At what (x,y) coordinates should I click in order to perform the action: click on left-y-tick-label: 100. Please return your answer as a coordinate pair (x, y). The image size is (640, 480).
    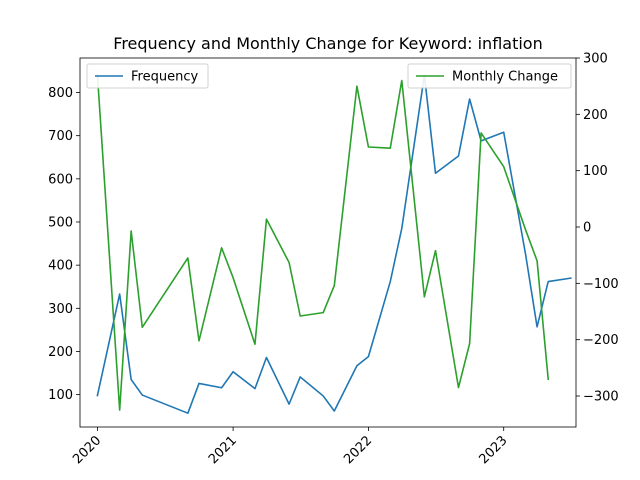
    Looking at the image, I should click on (60, 395).